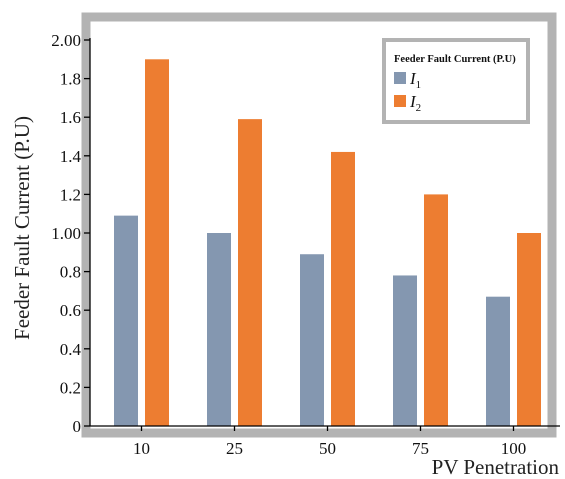 The image size is (565, 479). Describe the element at coordinates (70, 117) in the screenshot. I see `y-tick-label: 1.6` at that location.